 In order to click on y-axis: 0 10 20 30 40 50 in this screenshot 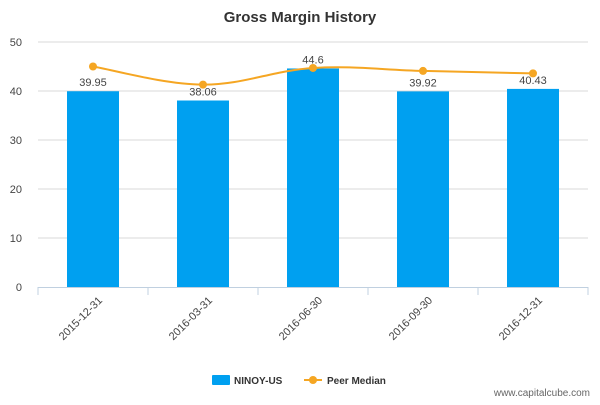, I will do `click(16, 165)`.